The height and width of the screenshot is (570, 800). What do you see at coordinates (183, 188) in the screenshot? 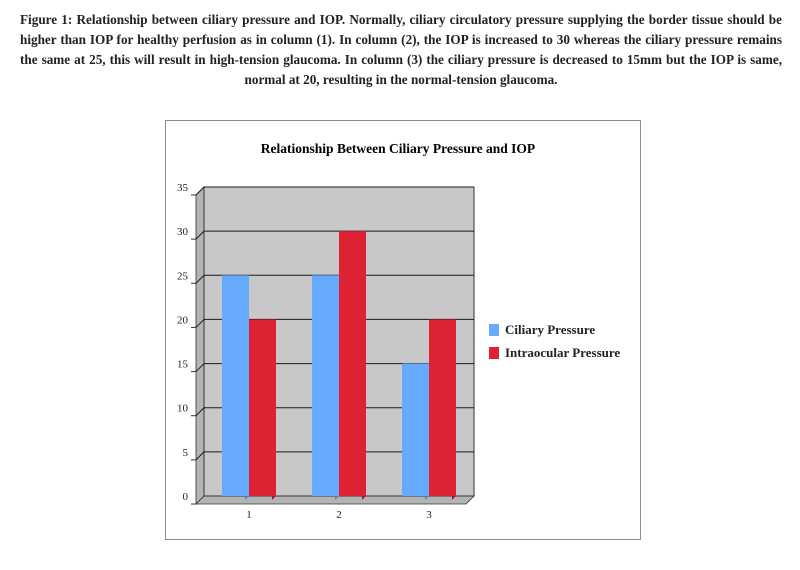
I see `y-tick-label: 35` at bounding box center [183, 188].